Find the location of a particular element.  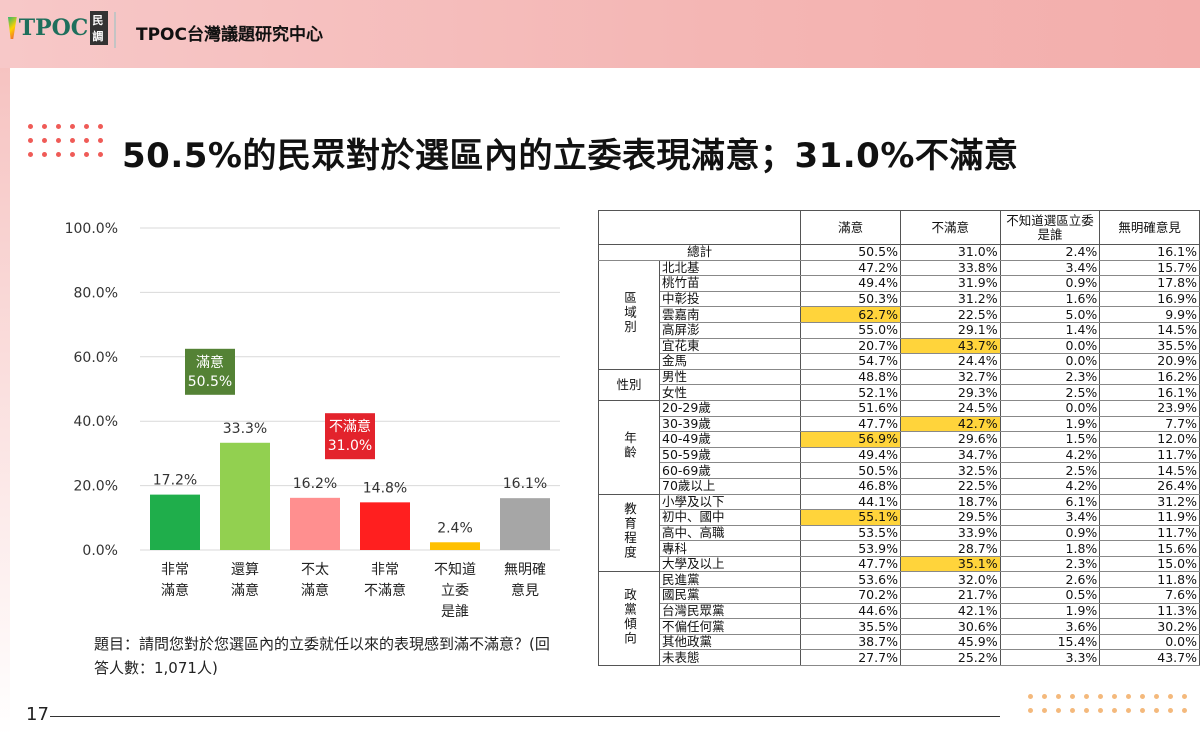

table-cell: 15.4% is located at coordinates (1050, 642).